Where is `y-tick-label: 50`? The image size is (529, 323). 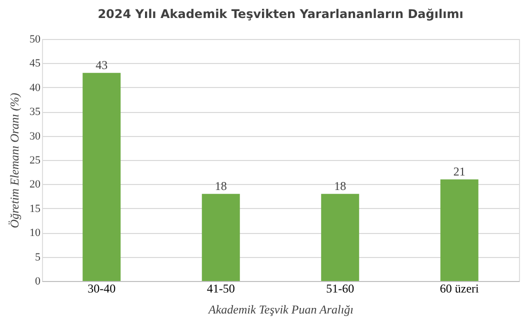
y-tick-label: 50 is located at coordinates (35, 40).